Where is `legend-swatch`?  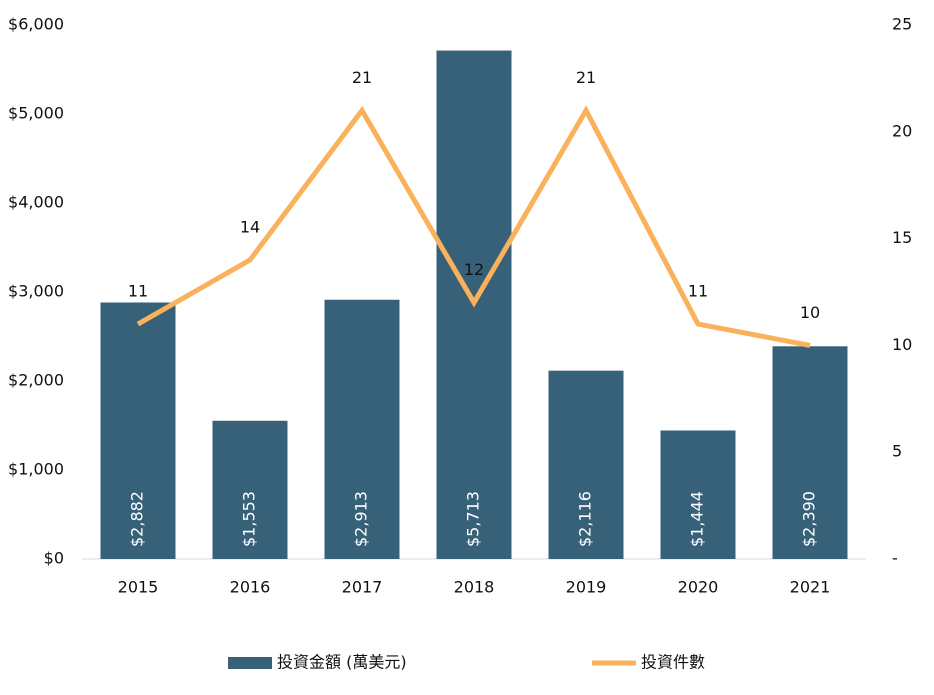 legend-swatch is located at coordinates (250, 663).